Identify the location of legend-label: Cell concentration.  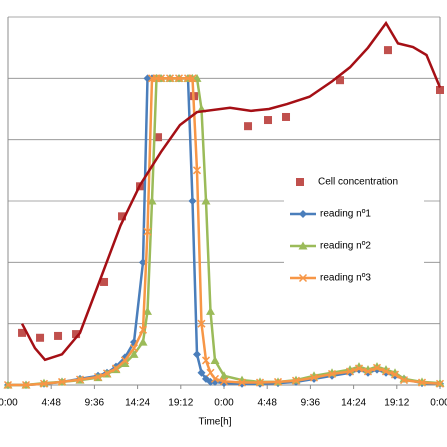
(358, 182).